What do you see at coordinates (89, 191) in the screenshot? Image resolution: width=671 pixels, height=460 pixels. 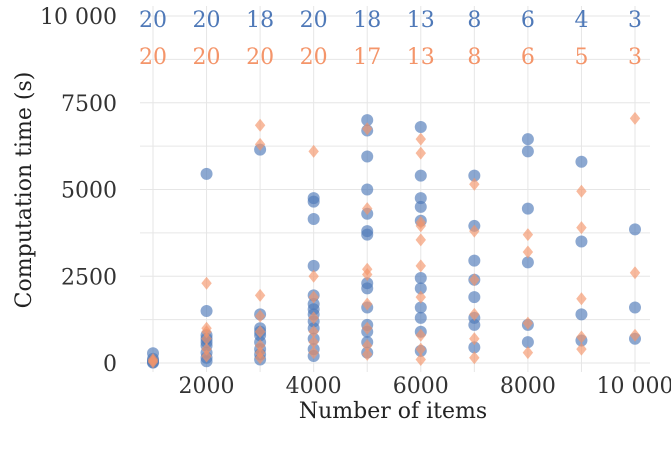 I see `y-tick-label: 5000` at bounding box center [89, 191].